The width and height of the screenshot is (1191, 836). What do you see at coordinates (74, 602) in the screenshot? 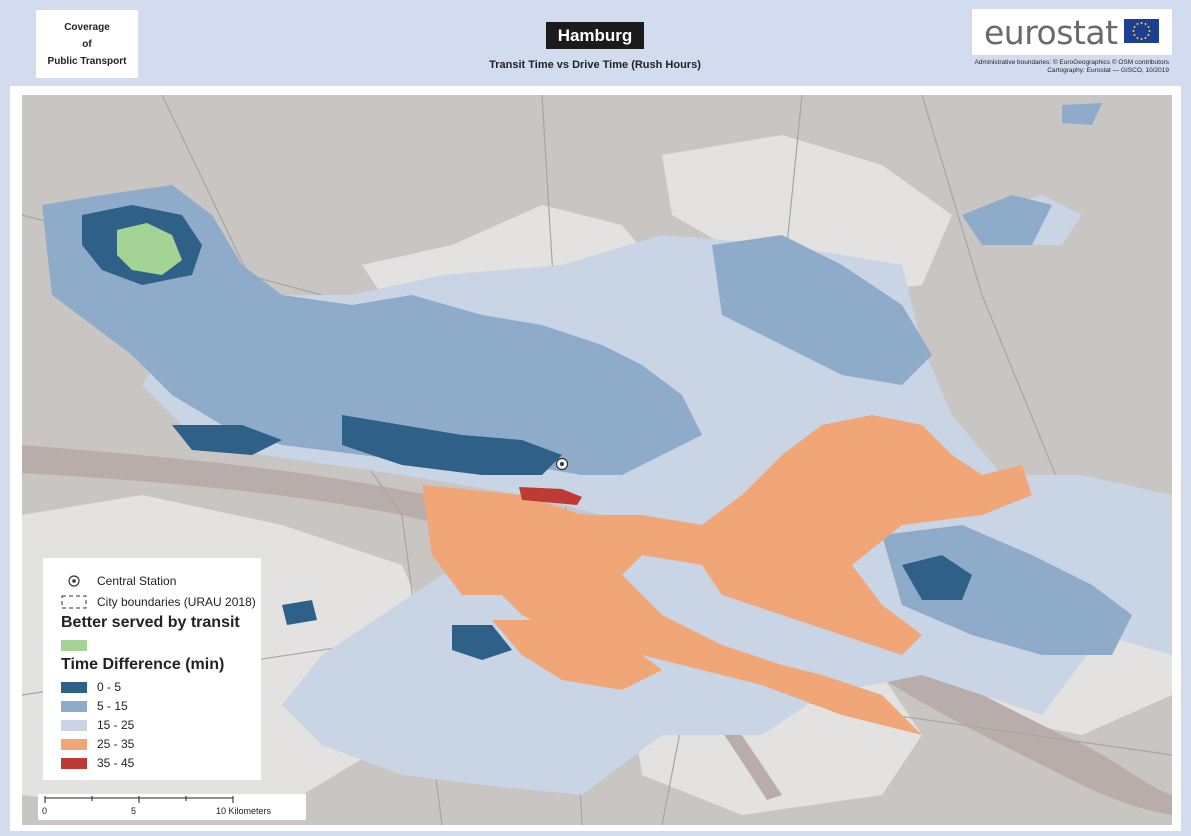
I see `dashed-boundary-icon` at bounding box center [74, 602].